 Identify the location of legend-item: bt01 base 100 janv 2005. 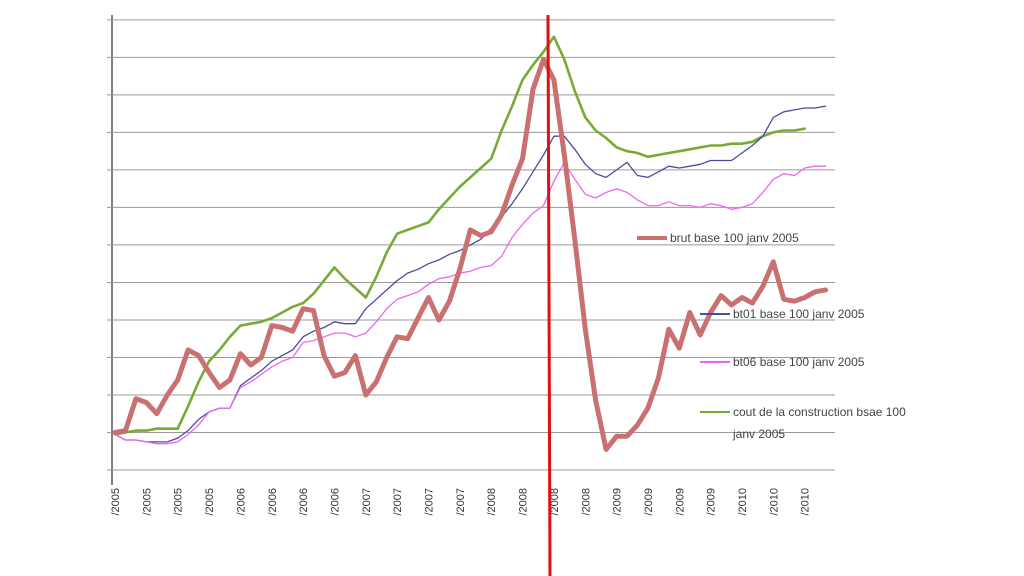
(815, 314).